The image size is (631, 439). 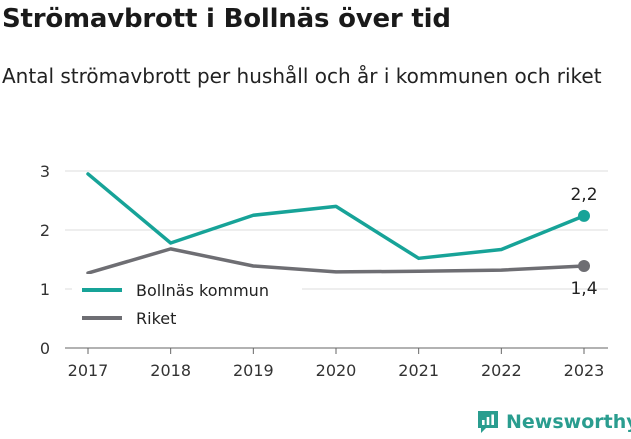 I want to click on y-tick-label: 2, so click(x=45, y=230).